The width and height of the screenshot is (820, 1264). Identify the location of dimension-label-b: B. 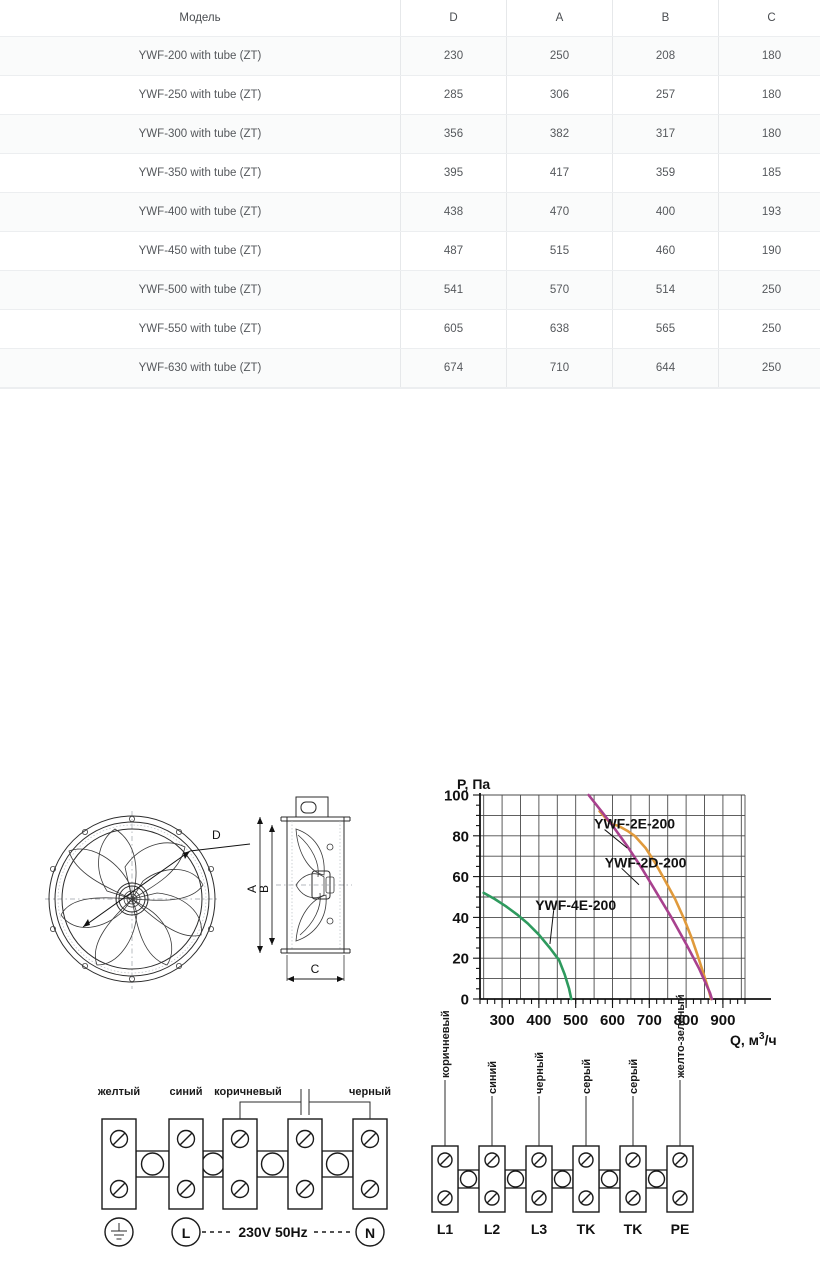
(264, 889).